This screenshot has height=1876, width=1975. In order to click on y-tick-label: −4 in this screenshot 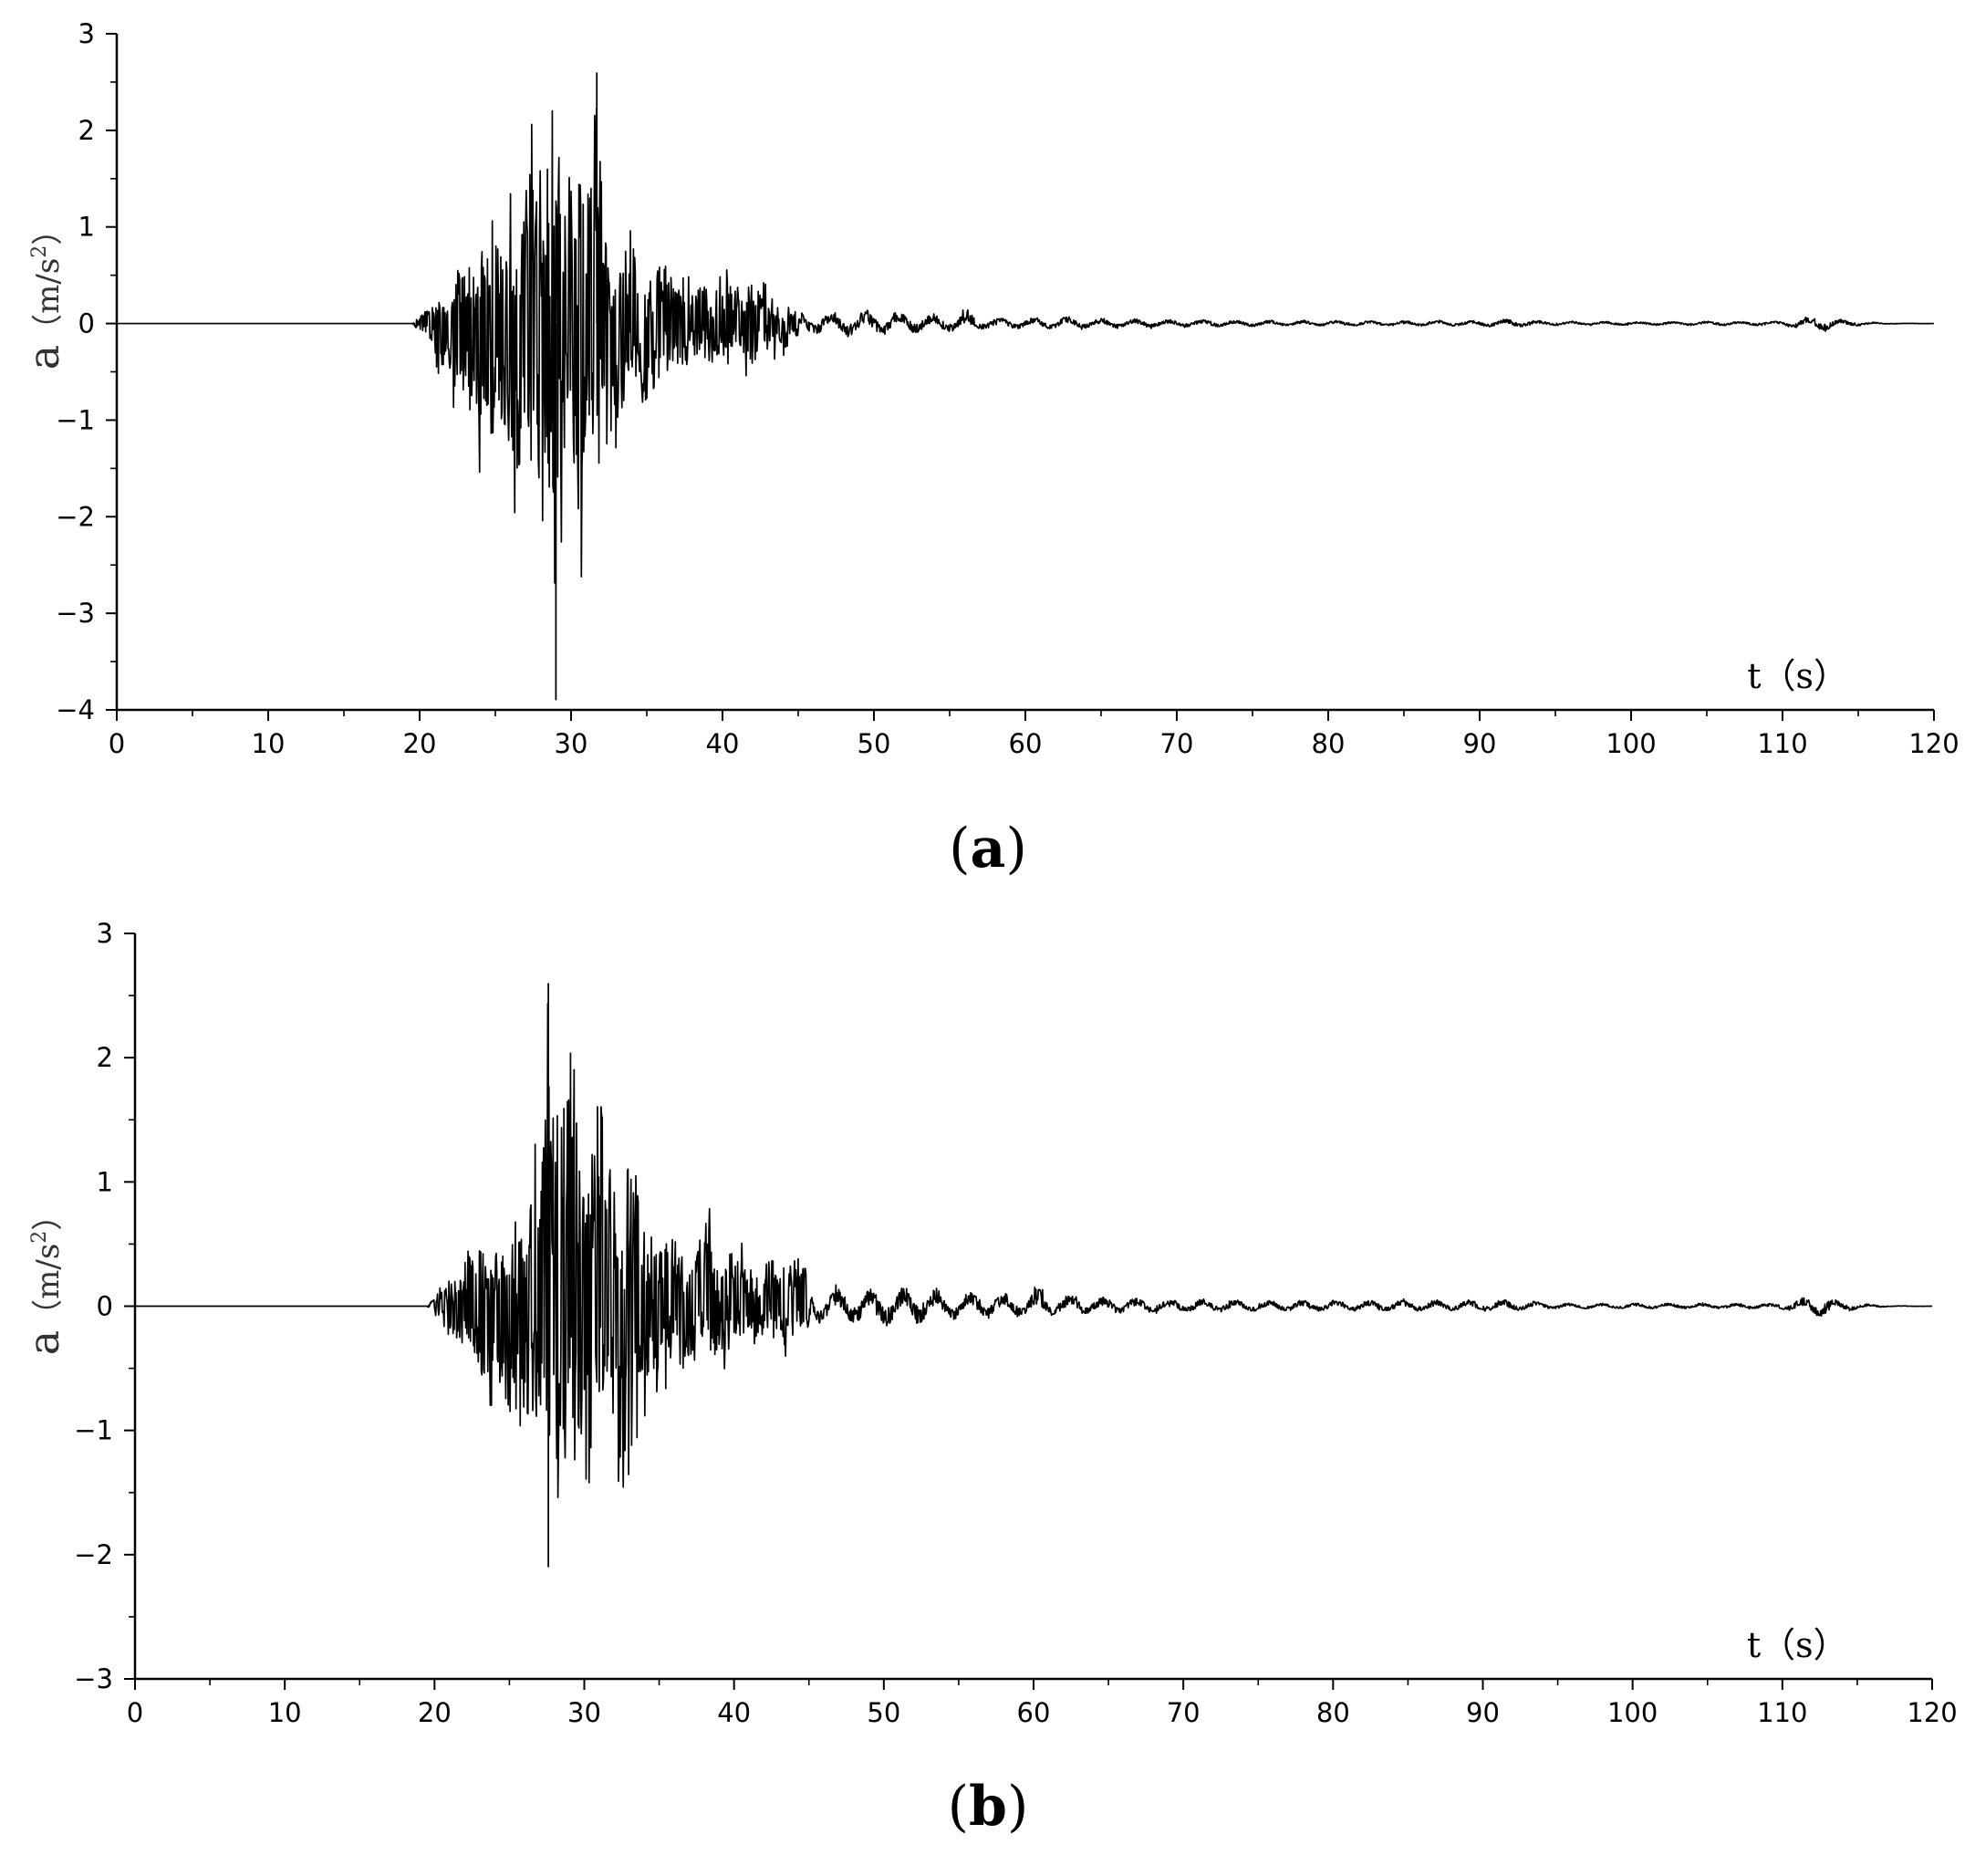, I will do `click(75, 710)`.